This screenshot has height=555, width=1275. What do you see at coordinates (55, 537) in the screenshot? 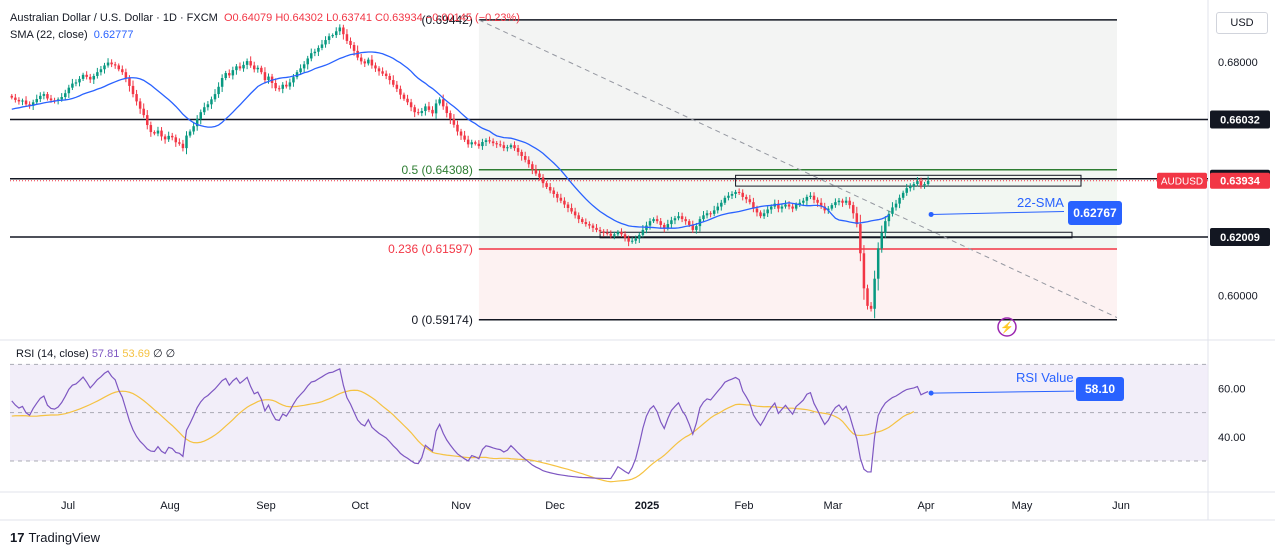
I see `tradingview-footer: 17 TradingView` at bounding box center [55, 537].